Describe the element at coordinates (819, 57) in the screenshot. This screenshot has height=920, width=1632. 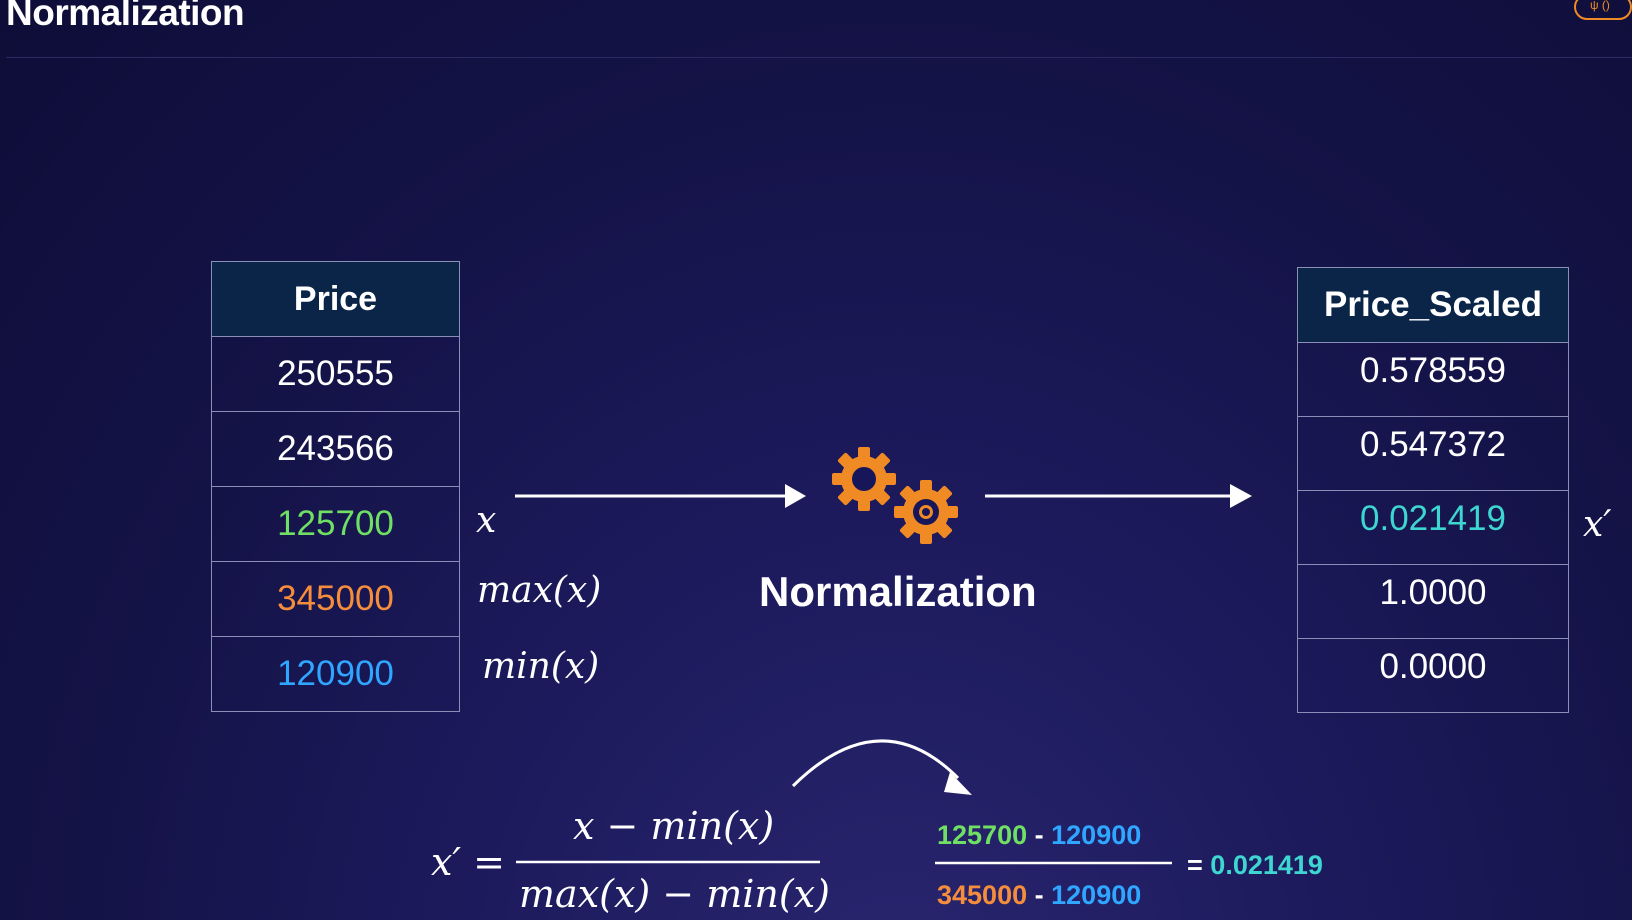
I see `title-divider` at that location.